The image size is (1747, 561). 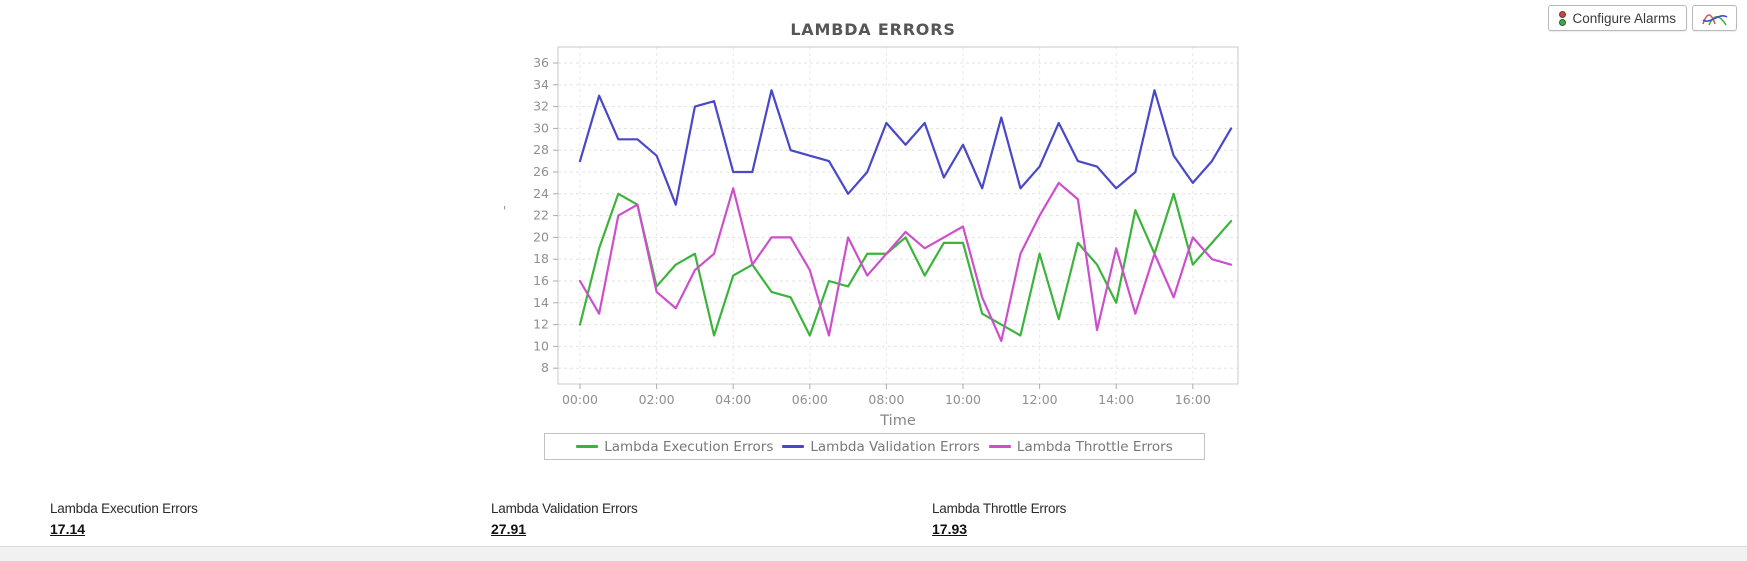 I want to click on svg-text: 00:00, so click(x=580, y=399).